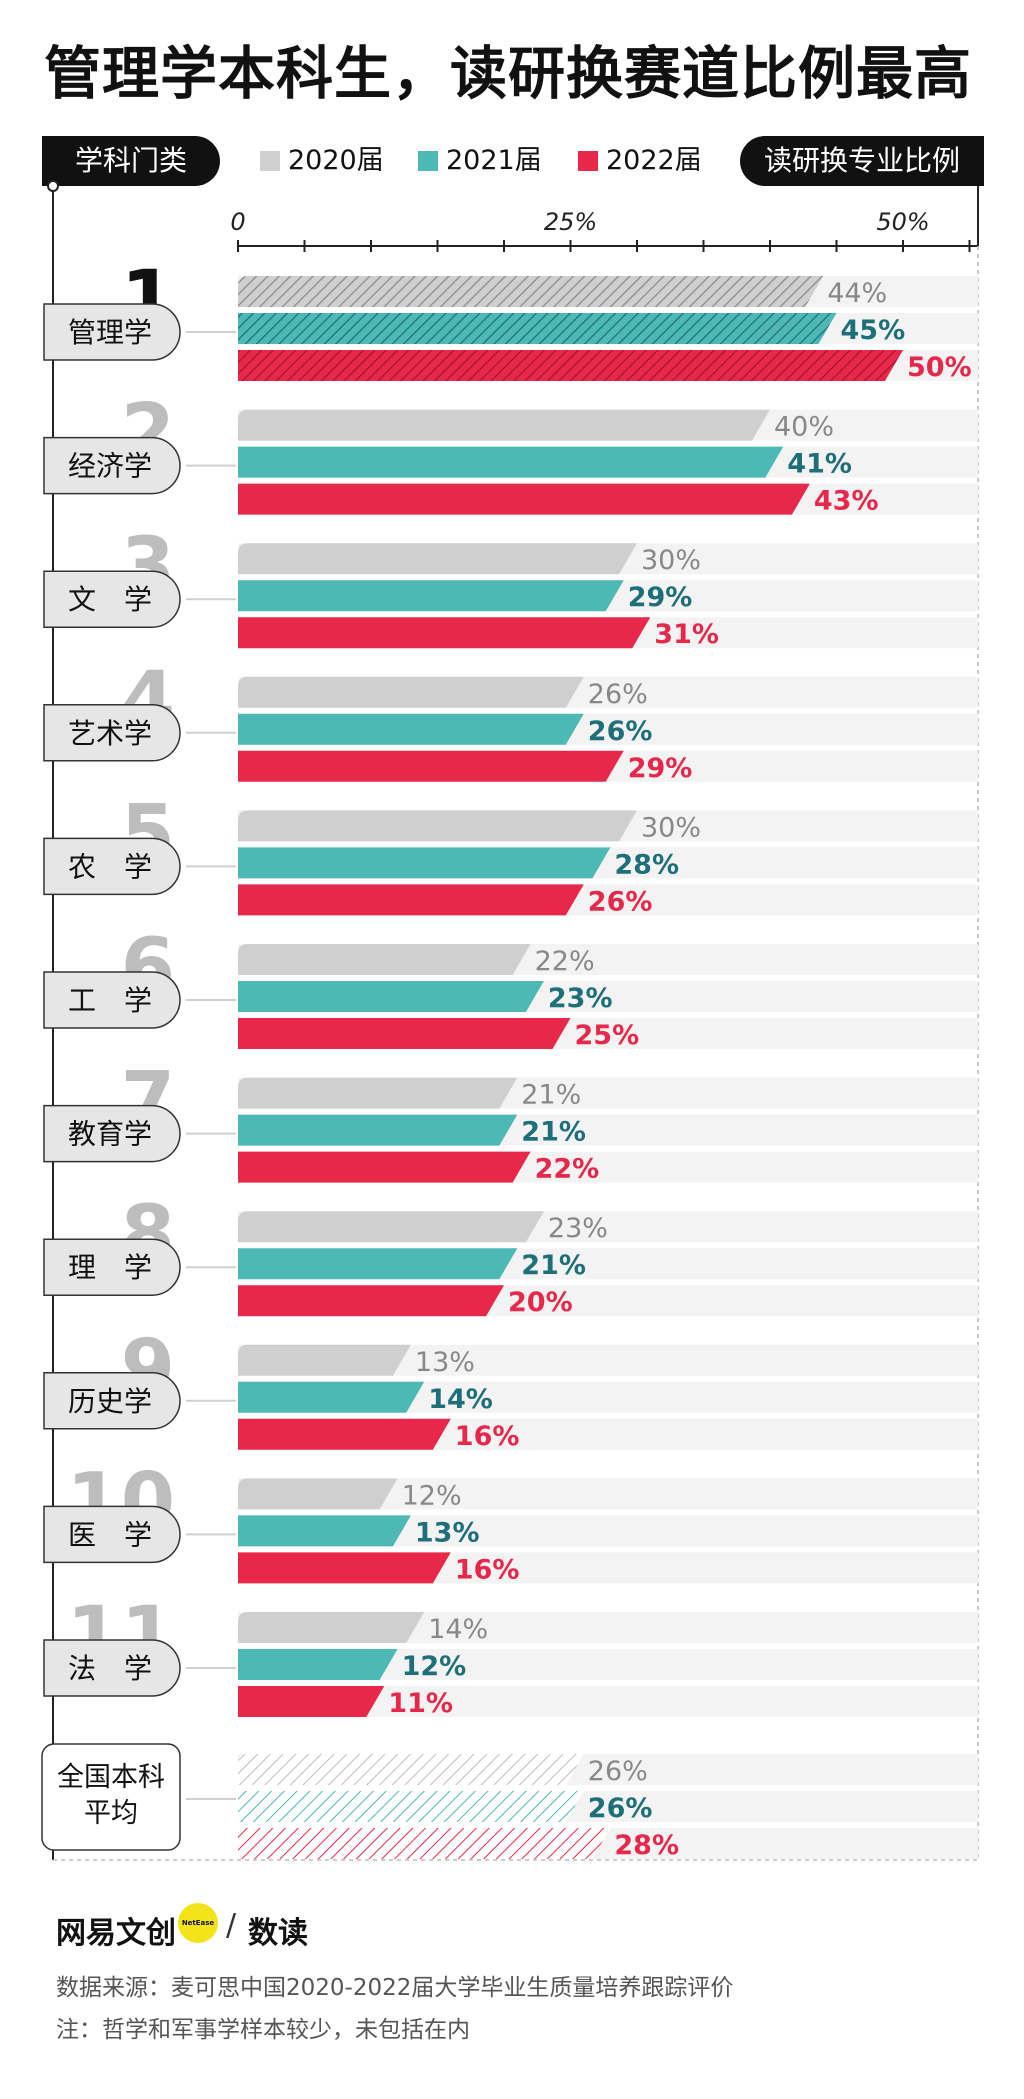 The image size is (1024, 2099). What do you see at coordinates (494, 160) in the screenshot?
I see `legend-label-2021: 2021届` at bounding box center [494, 160].